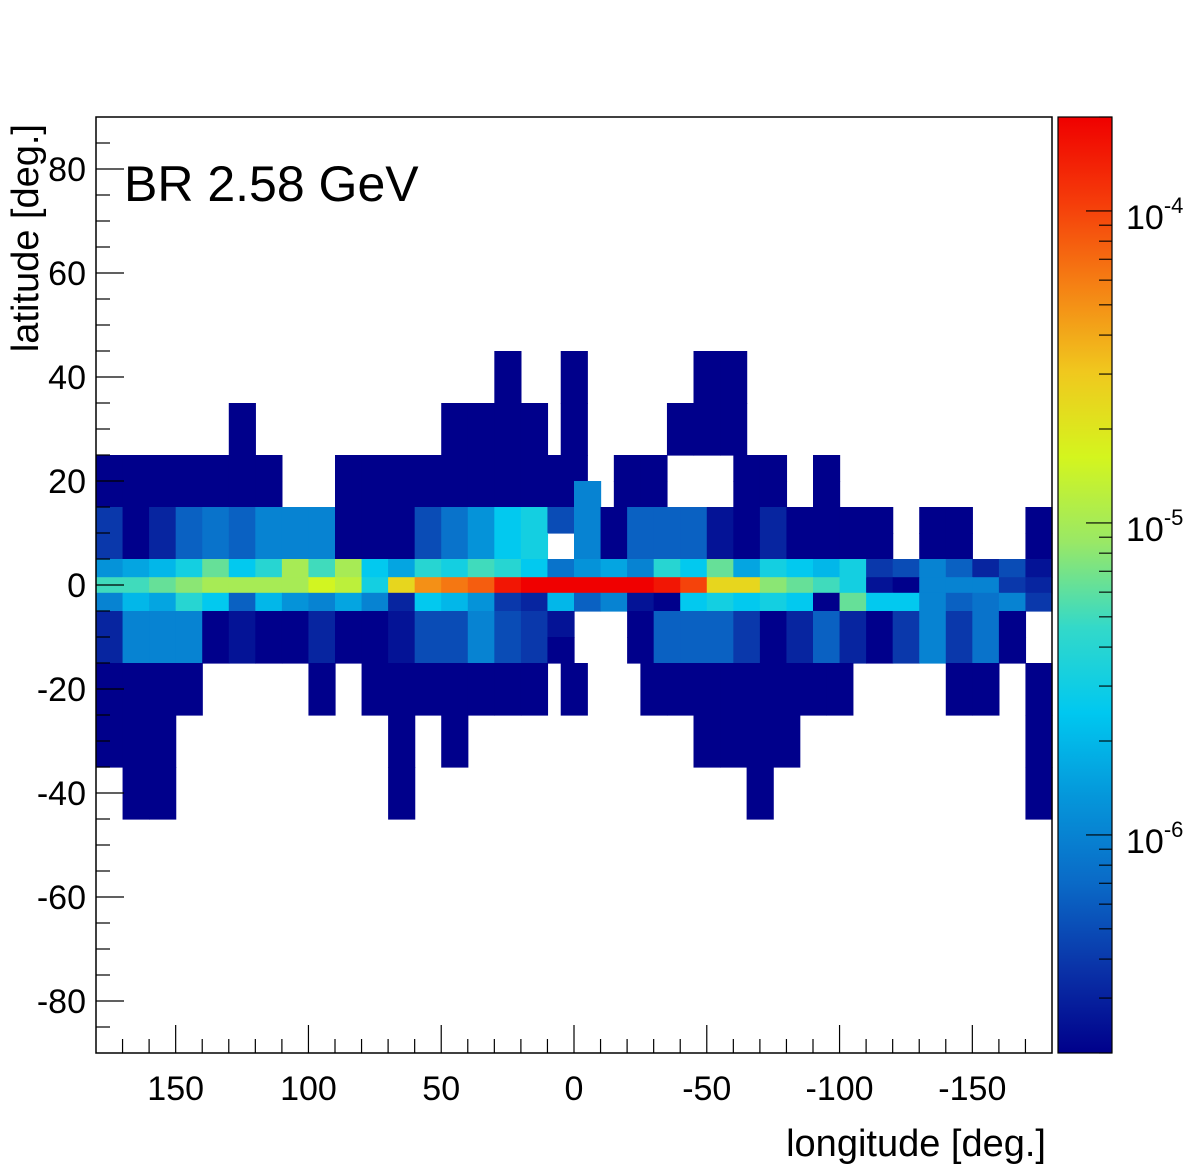 The image size is (1196, 1172). Describe the element at coordinates (61, 1002) in the screenshot. I see `y-tick-label: -80` at that location.